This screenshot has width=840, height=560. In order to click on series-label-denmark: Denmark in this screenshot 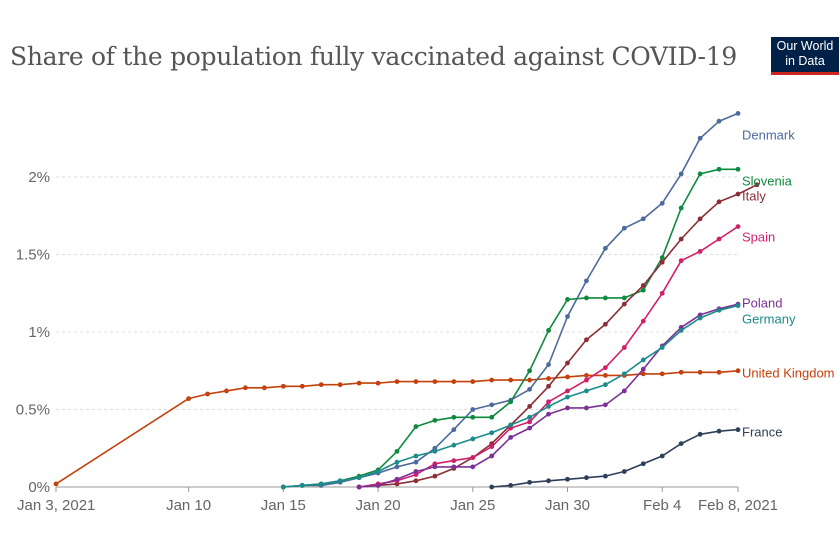, I will do `click(768, 135)`.